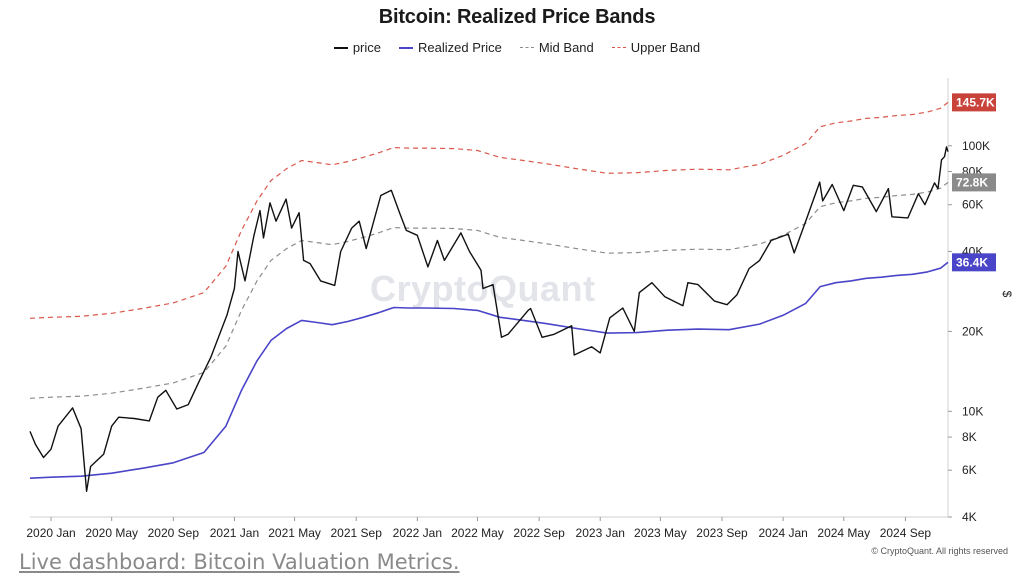  I want to click on legend-swatch-price, so click(340, 47).